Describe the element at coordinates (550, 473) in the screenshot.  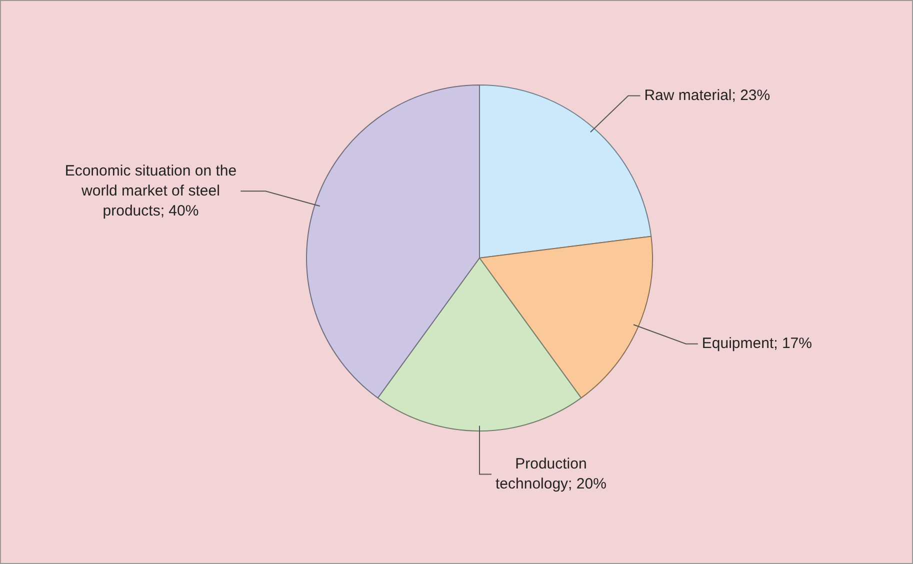
I see `slice-label: Production technology; 20%` at that location.